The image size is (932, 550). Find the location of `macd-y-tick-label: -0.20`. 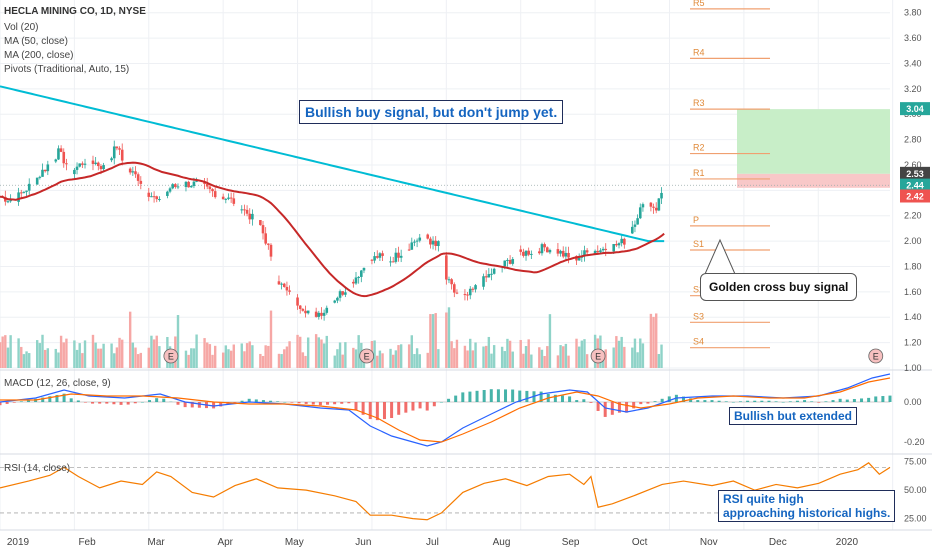

macd-y-tick-label: -0.20 is located at coordinates (914, 442).